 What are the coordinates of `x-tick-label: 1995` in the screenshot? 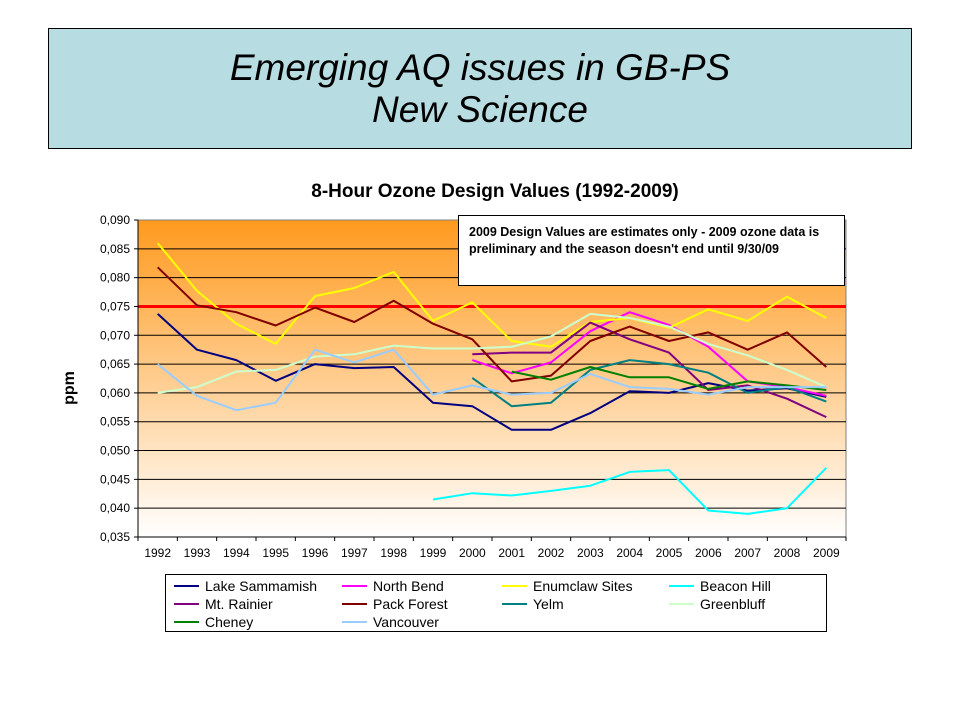 It's located at (275, 553).